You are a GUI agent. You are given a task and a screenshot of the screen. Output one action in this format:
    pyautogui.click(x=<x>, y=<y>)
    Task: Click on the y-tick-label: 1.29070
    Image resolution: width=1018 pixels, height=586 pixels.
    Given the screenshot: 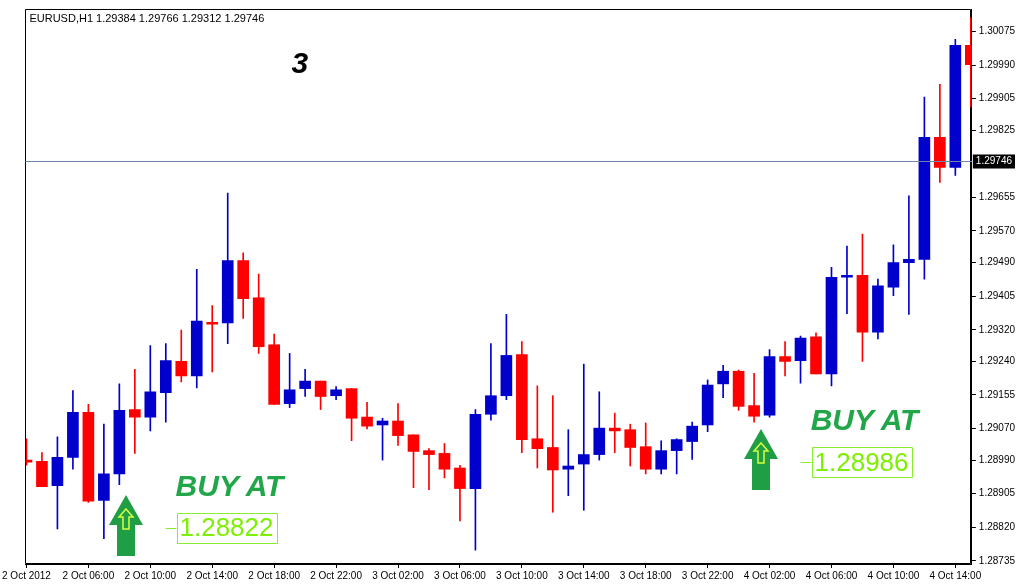 What is the action you would take?
    pyautogui.click(x=997, y=428)
    